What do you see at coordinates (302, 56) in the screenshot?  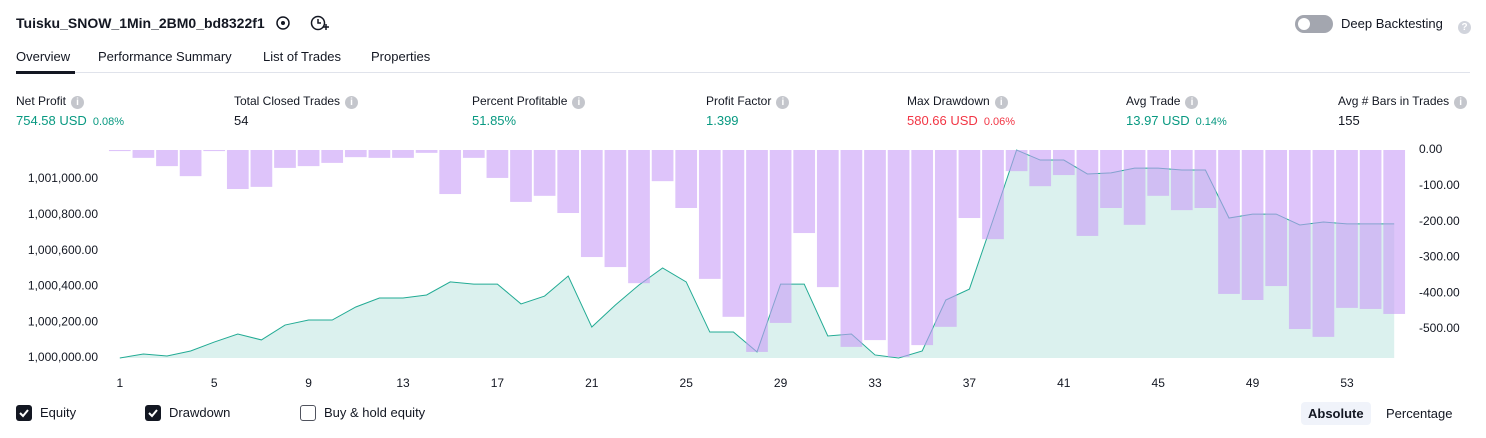 I see `tab: List of Trades` at bounding box center [302, 56].